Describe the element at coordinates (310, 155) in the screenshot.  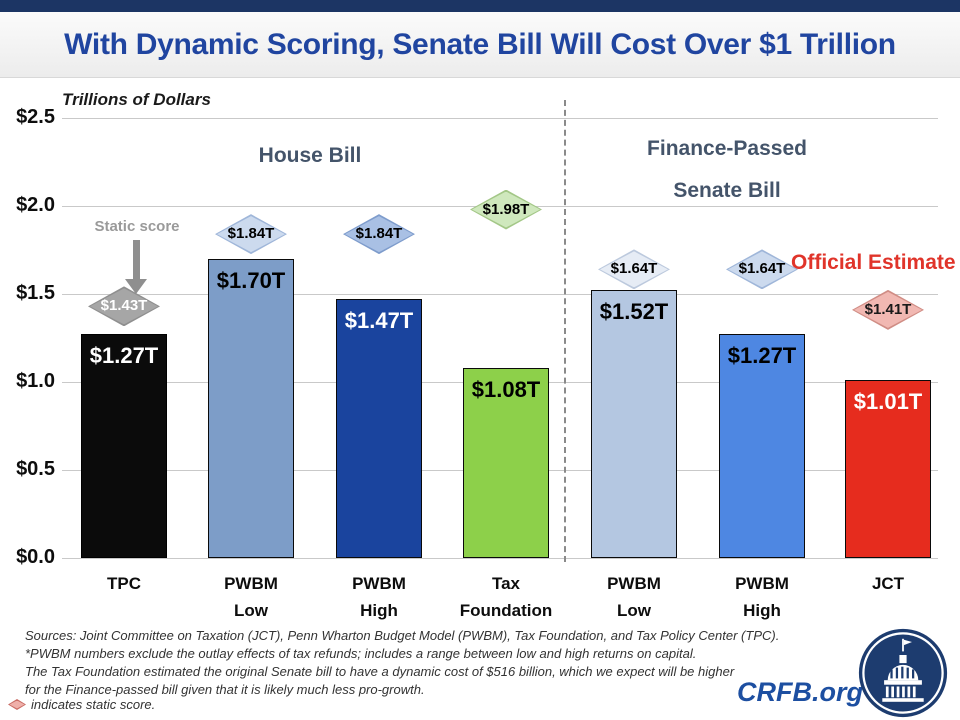
I see `section-header-house-bill: House Bill` at that location.